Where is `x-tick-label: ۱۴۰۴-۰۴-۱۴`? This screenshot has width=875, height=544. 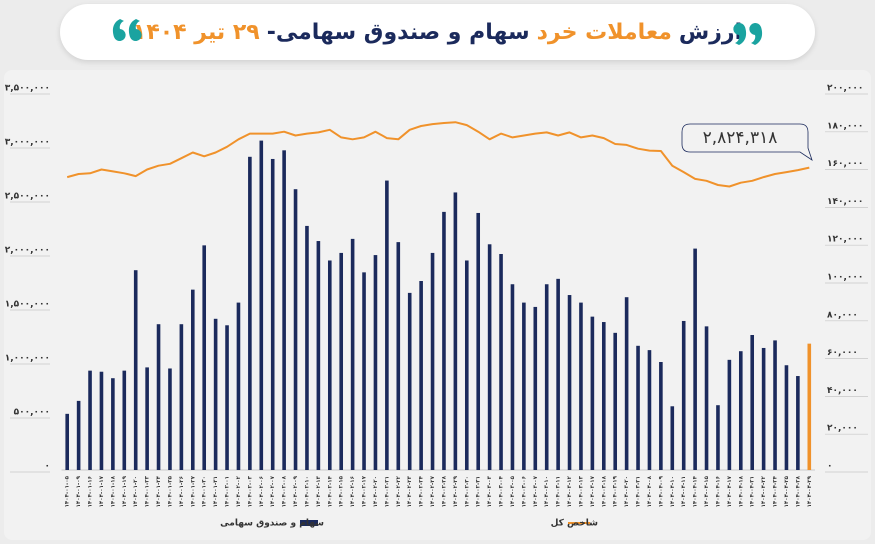 x-tick-label: ۱۴۰۴-۰۴-۱۴ is located at coordinates (696, 491).